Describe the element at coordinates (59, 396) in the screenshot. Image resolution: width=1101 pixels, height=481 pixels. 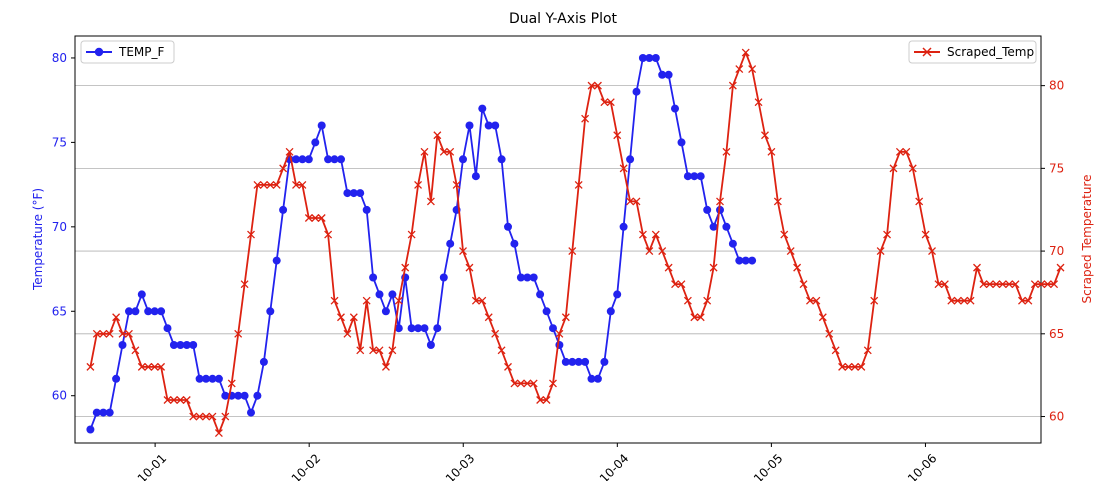
I see `left-axis-tick-label: 60` at that location.